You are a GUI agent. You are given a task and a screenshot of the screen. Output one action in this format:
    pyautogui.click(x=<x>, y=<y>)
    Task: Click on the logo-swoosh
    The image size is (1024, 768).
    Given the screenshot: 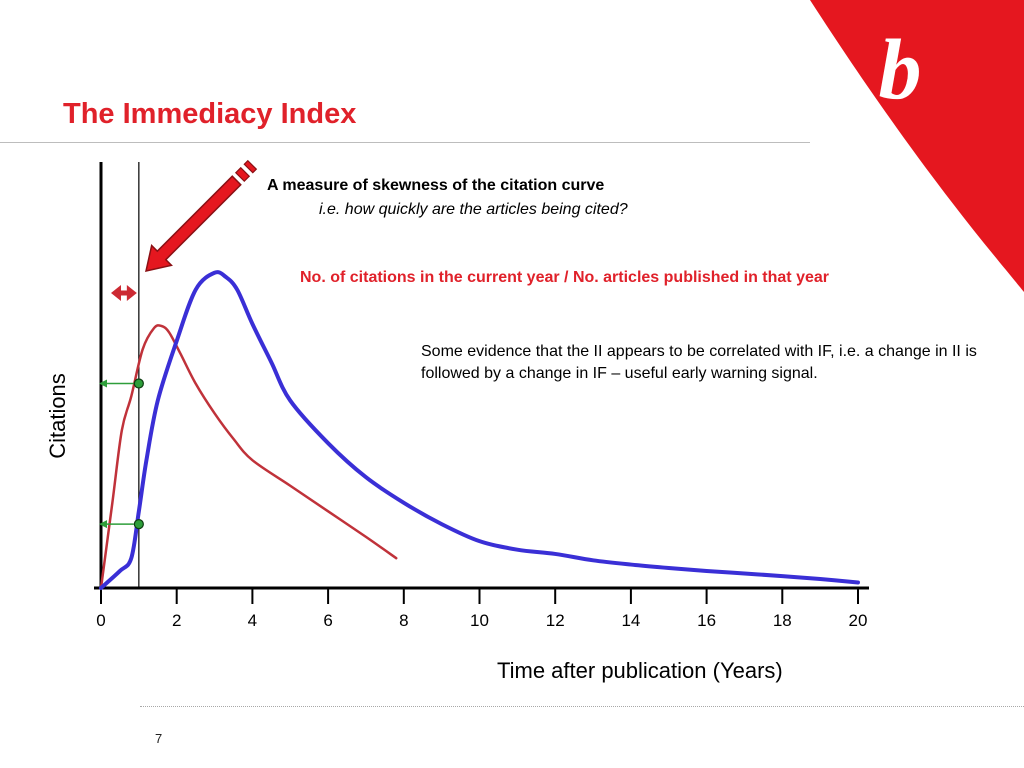 What is the action you would take?
    pyautogui.click(x=917, y=146)
    